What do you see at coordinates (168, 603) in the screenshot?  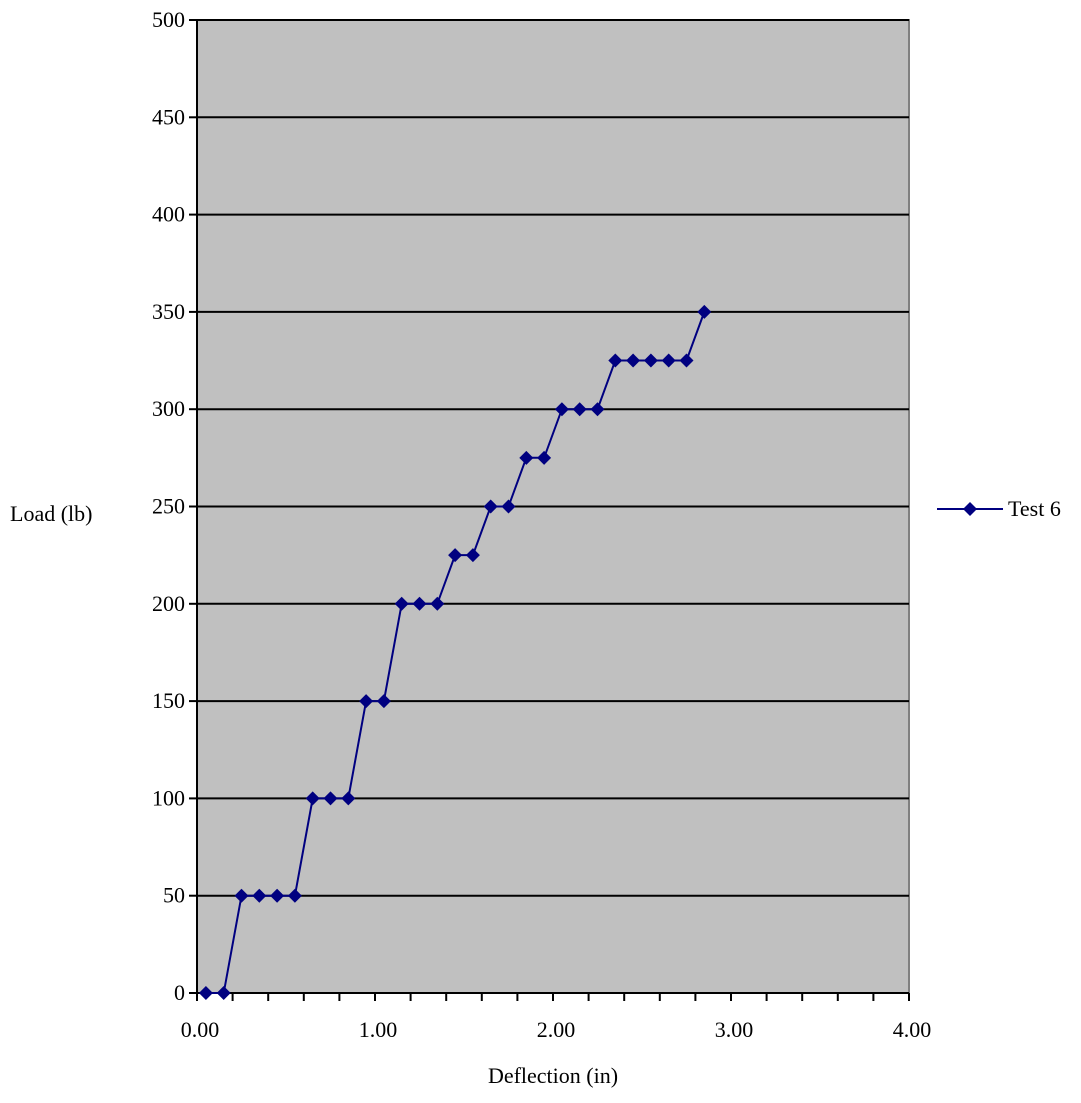 I see `y-tick-label: 200` at bounding box center [168, 603].